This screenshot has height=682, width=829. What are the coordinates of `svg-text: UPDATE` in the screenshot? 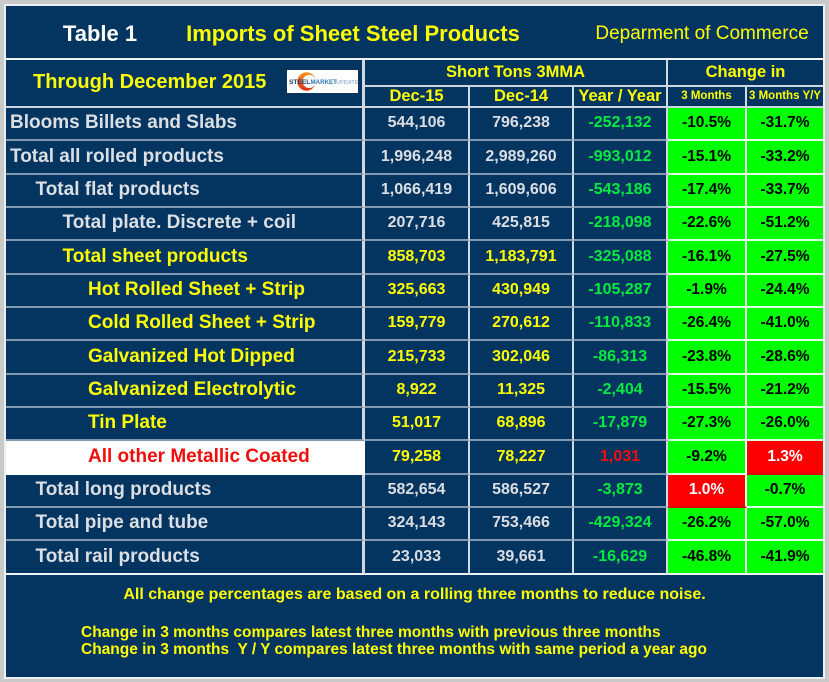 It's located at (347, 83).